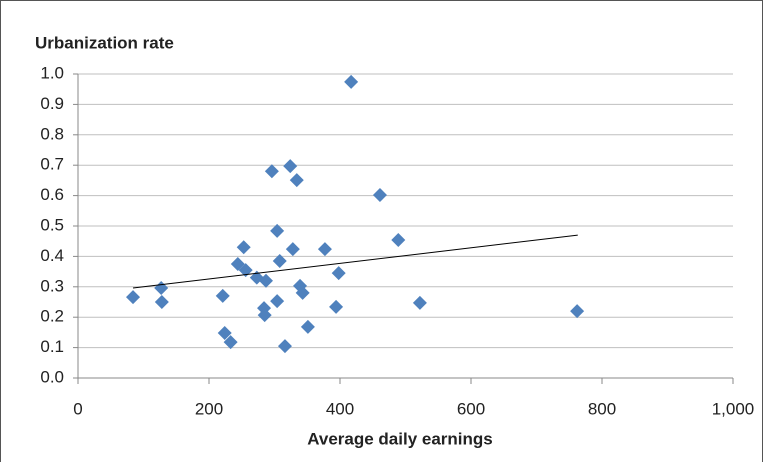 The width and height of the screenshot is (764, 462). I want to click on y-tick-label: 0.9, so click(52, 103).